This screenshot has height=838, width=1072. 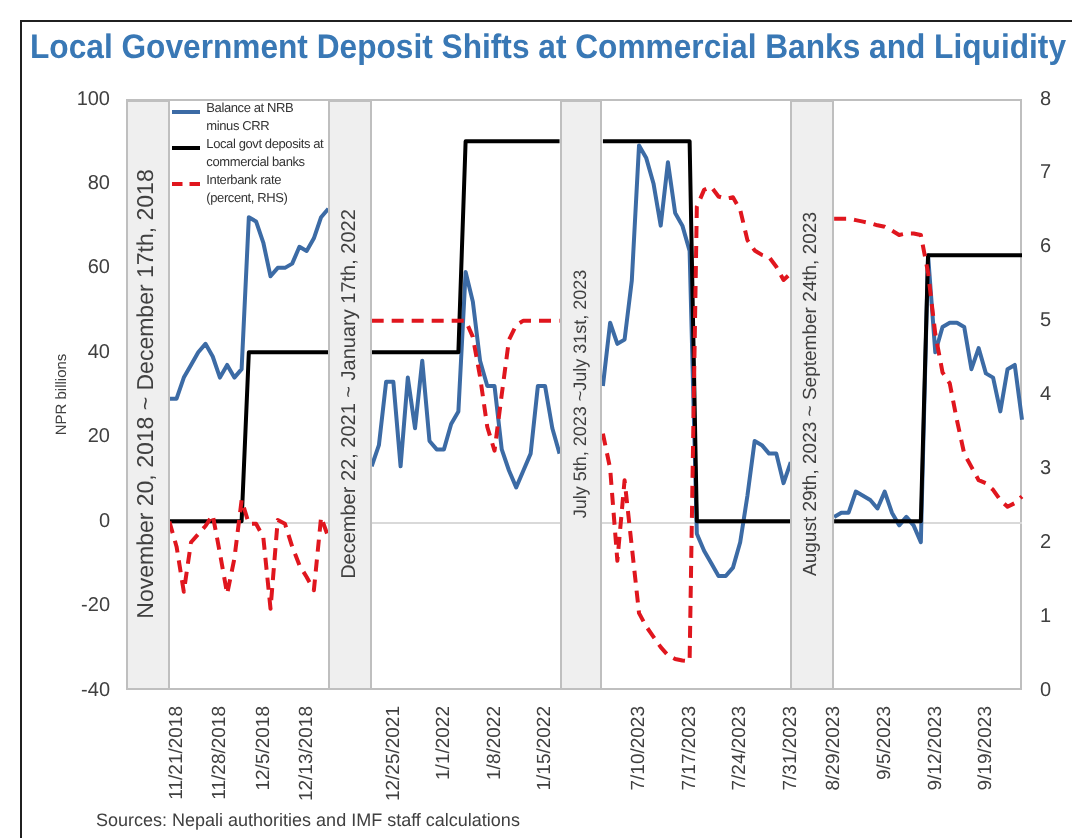 What do you see at coordinates (263, 748) in the screenshot?
I see `x-tick-label: 12/5/2018` at bounding box center [263, 748].